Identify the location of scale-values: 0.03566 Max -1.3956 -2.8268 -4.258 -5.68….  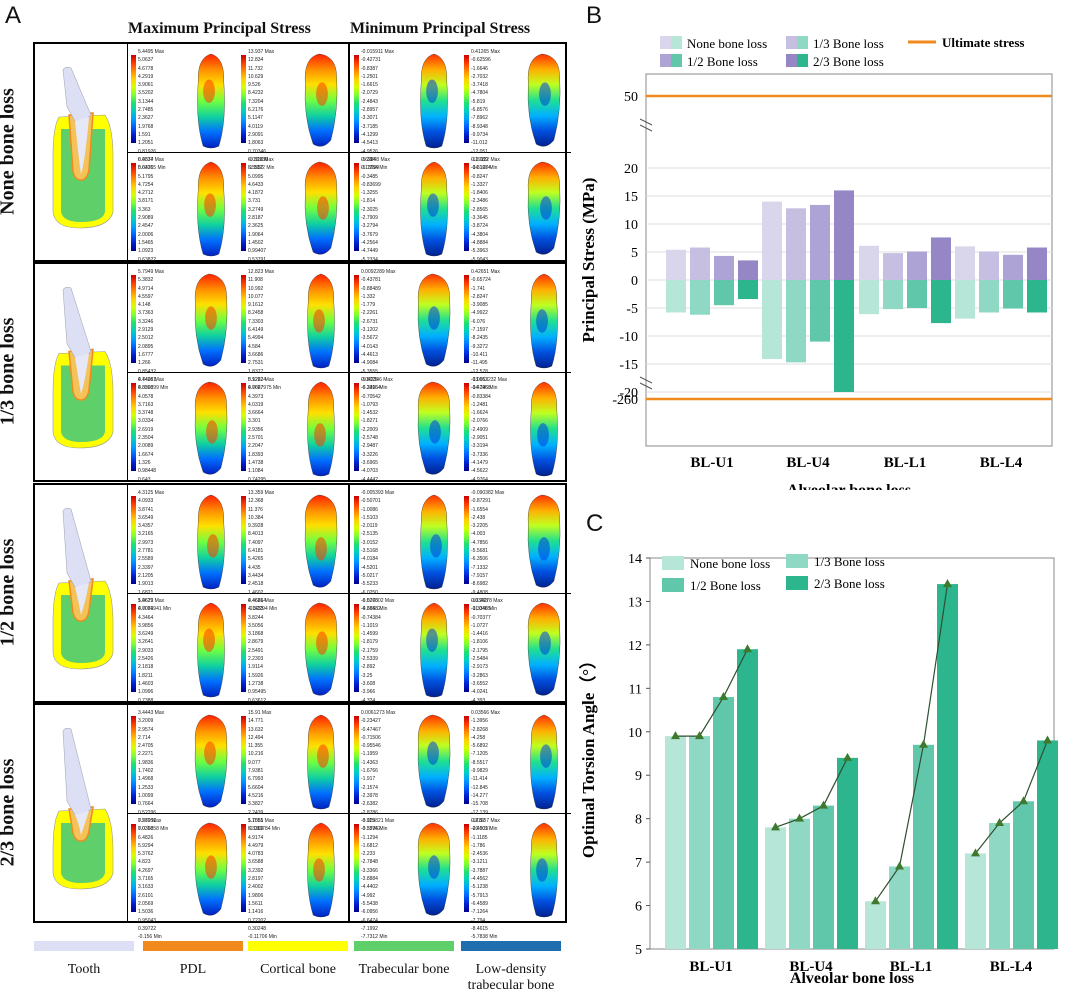
(485, 771).